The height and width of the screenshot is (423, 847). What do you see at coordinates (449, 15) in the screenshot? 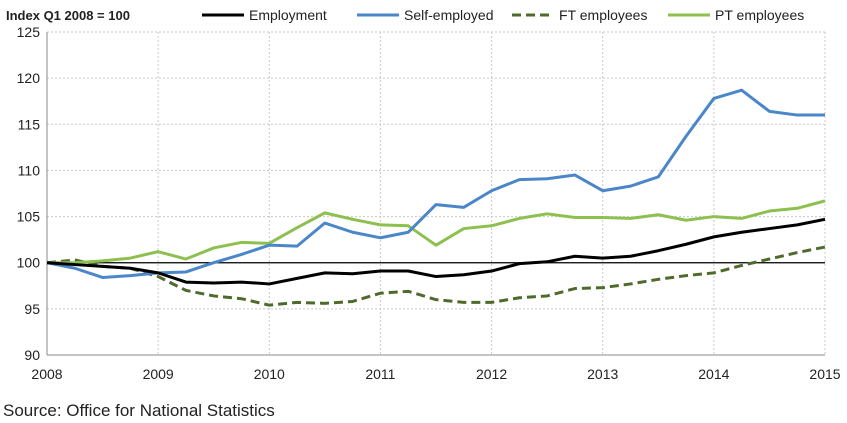
I see `legend-label: Self-employed` at bounding box center [449, 15].